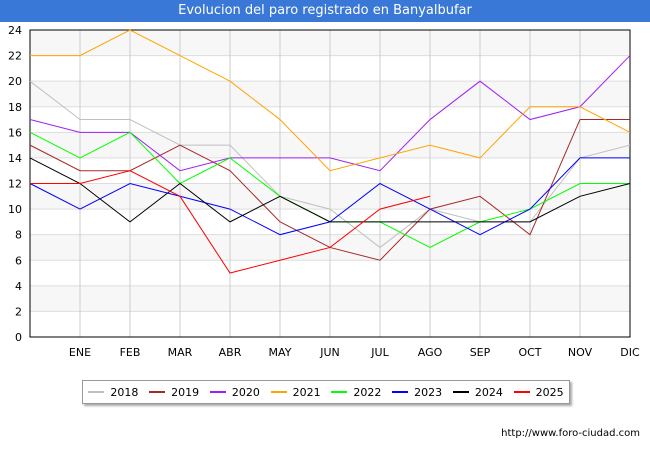 The height and width of the screenshot is (450, 650). I want to click on x-tick-label: JUL, so click(379, 352).